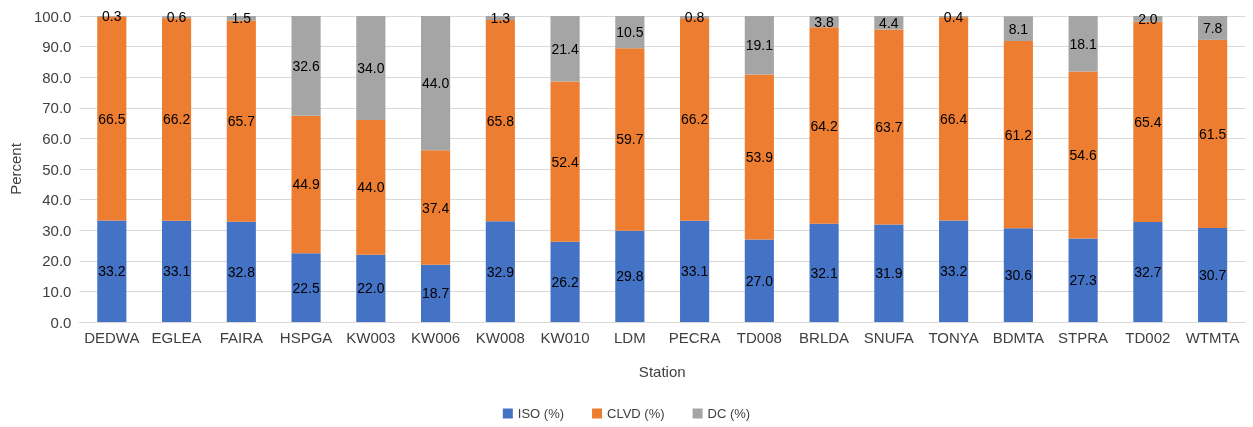  What do you see at coordinates (1148, 337) in the screenshot?
I see `x-tick-label: TD002` at bounding box center [1148, 337].